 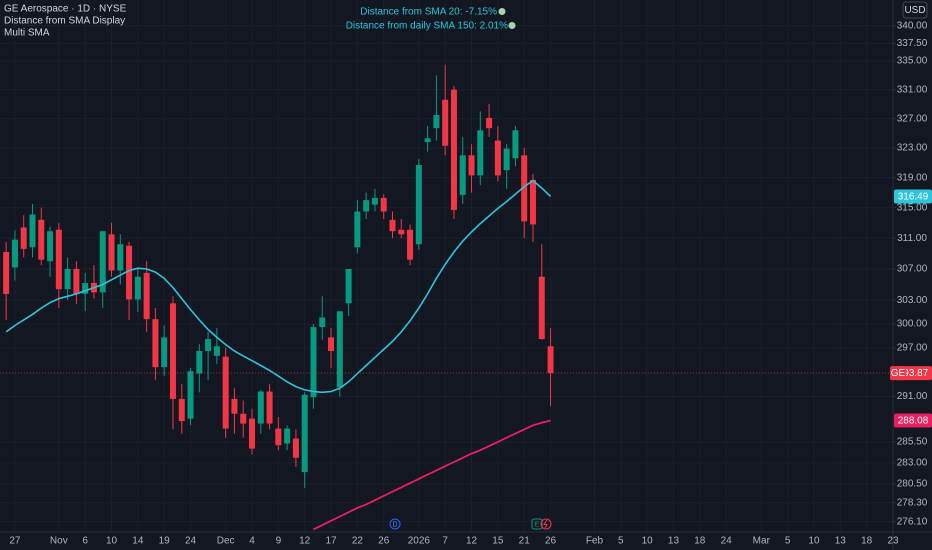 What do you see at coordinates (912, 269) in the screenshot?
I see `y-tick-label: 307.00` at bounding box center [912, 269].